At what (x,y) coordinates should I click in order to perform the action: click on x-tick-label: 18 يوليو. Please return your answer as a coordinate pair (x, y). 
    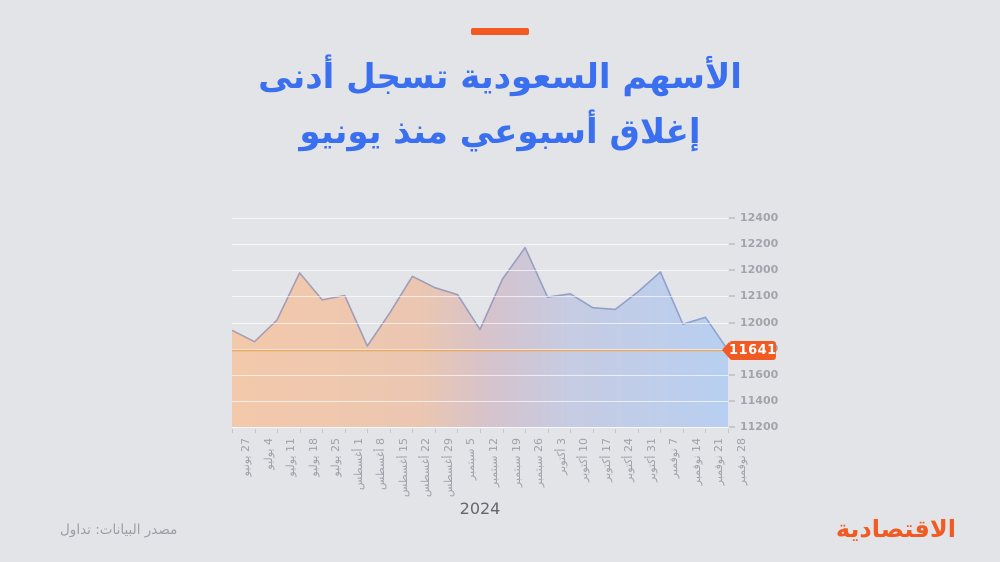
    Looking at the image, I should click on (313, 457).